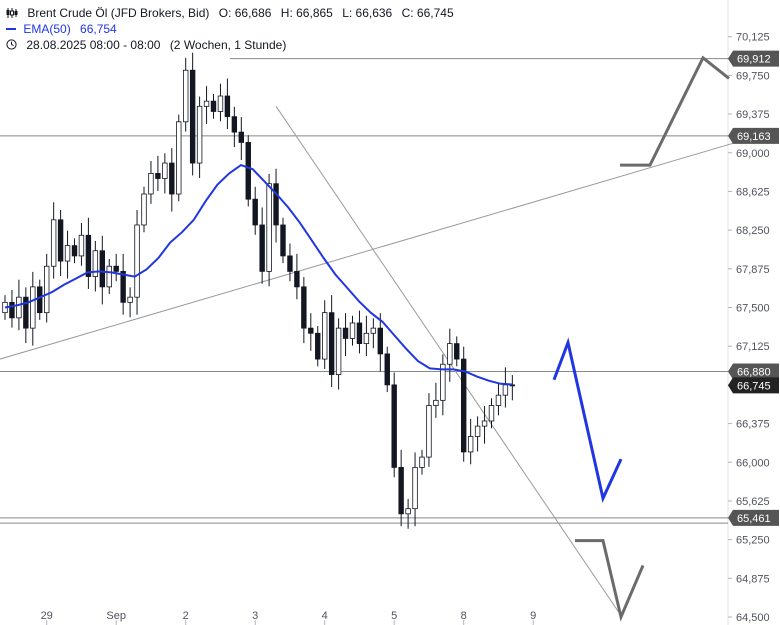  What do you see at coordinates (753, 618) in the screenshot?
I see `y-tick-label: 64,500` at bounding box center [753, 618].